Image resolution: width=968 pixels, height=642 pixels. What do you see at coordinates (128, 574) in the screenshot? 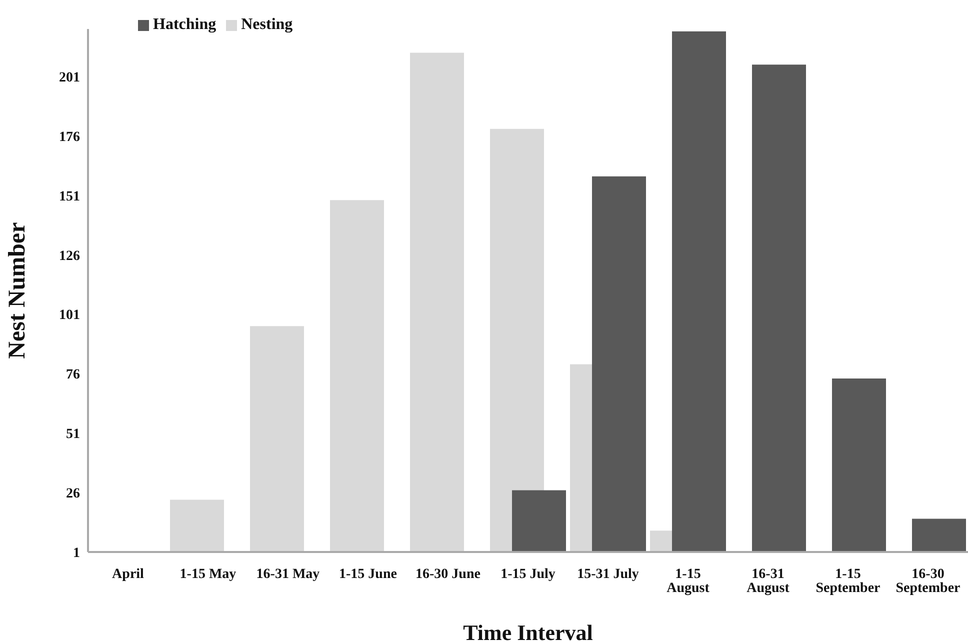
I see `x-tick-label: April` at bounding box center [128, 574].